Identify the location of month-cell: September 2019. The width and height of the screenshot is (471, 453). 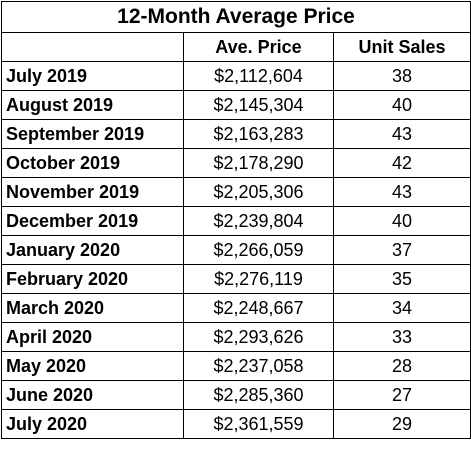
(92, 134).